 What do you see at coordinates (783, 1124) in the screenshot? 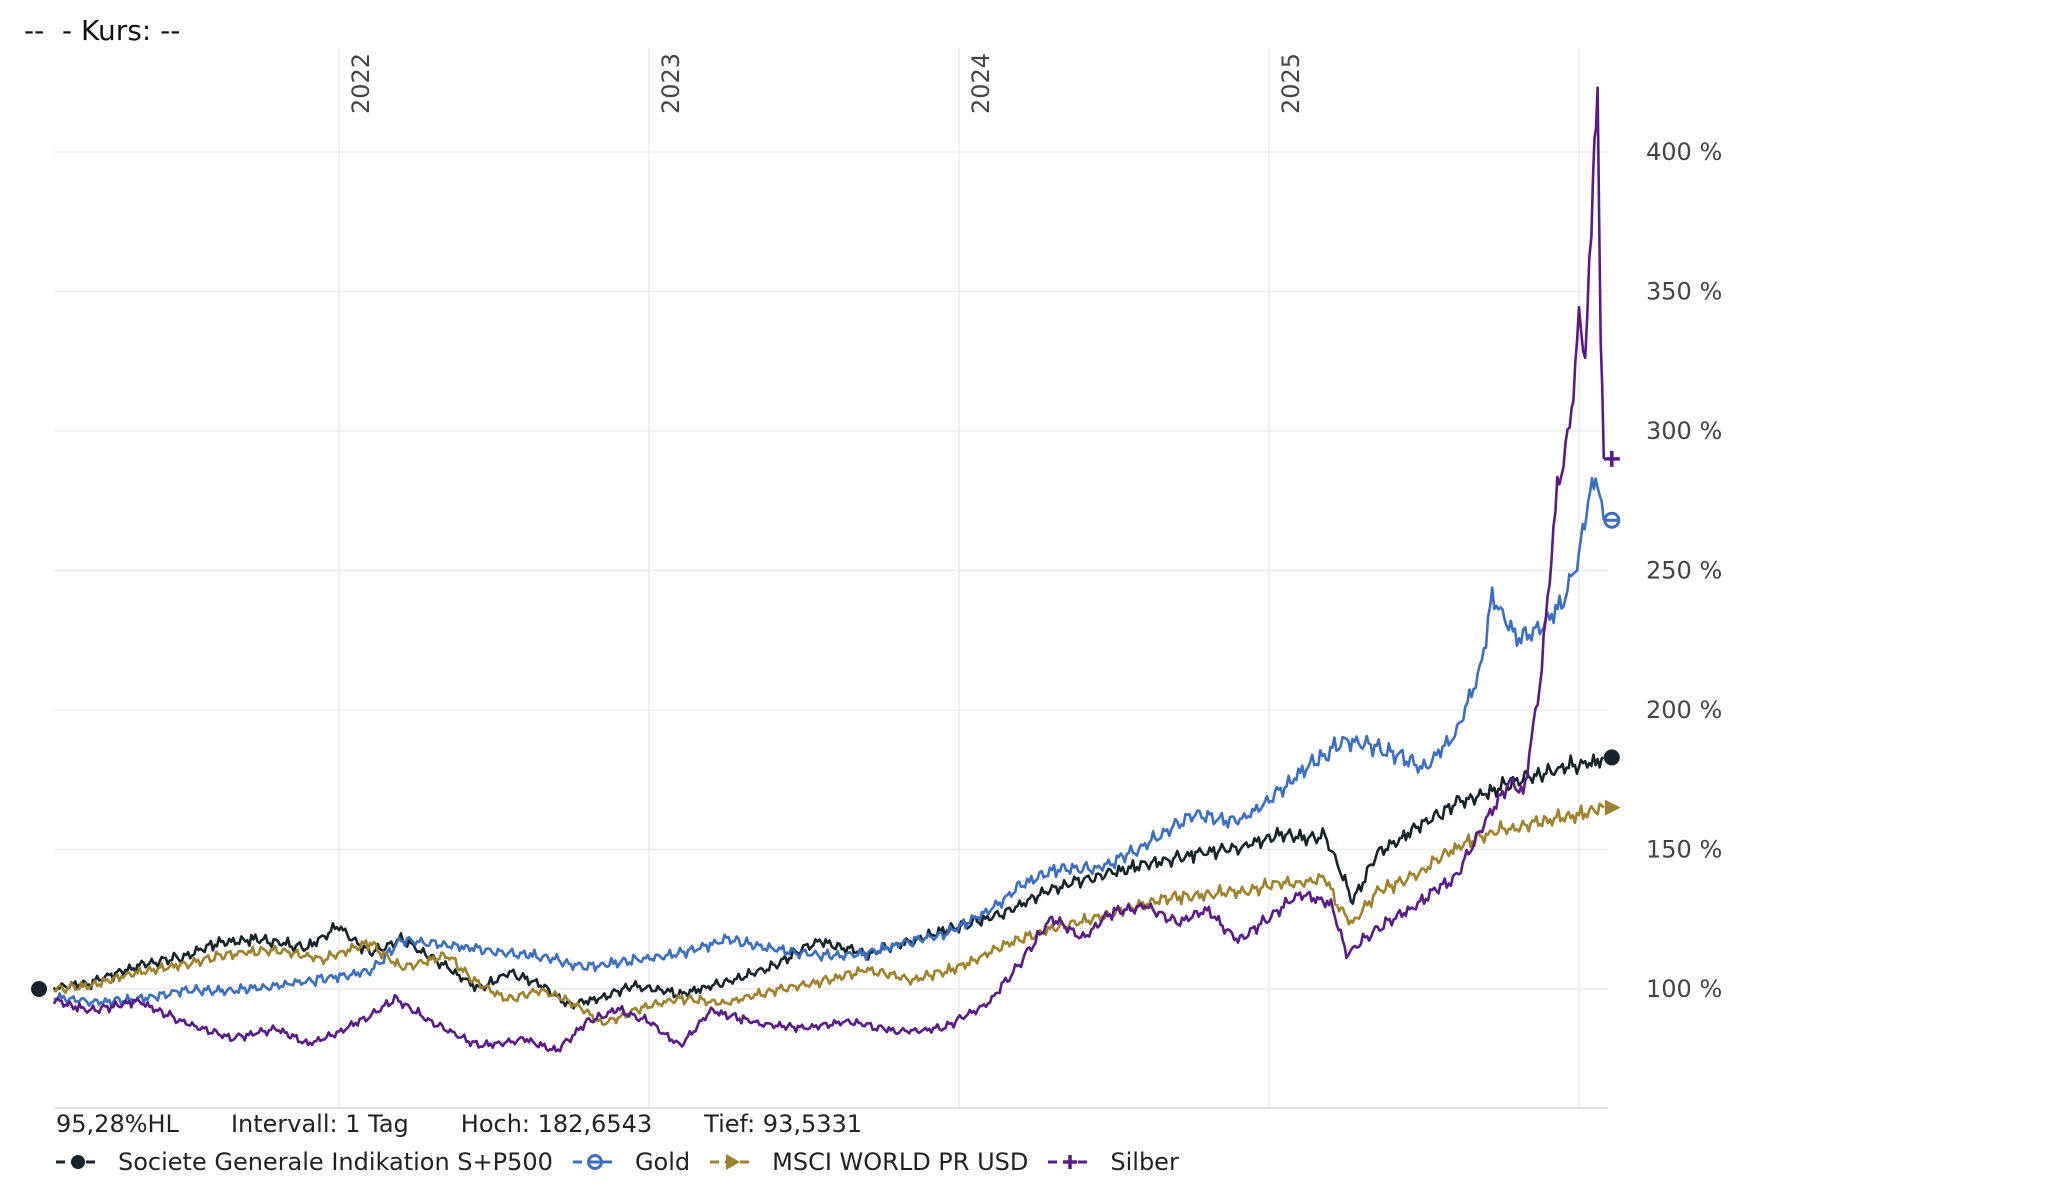
I see `low-text: Tief: 93,5331` at bounding box center [783, 1124].